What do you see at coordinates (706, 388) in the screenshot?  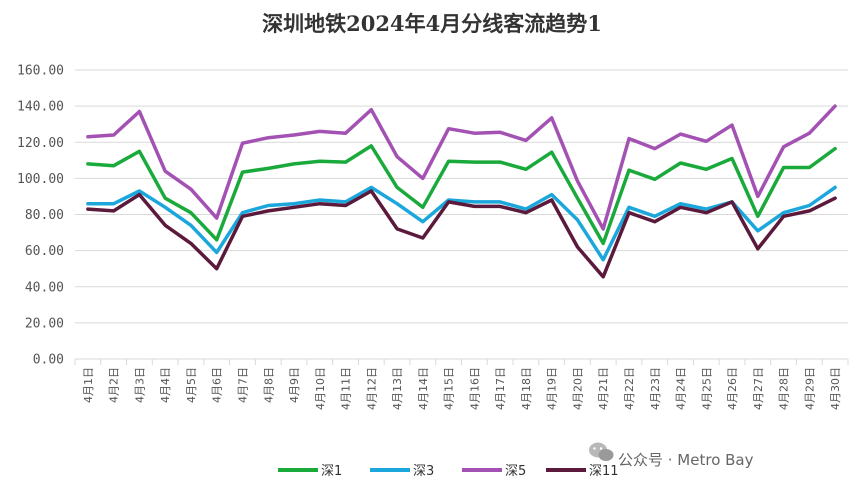 I see `x-tick-label: 4月25日` at bounding box center [706, 388].